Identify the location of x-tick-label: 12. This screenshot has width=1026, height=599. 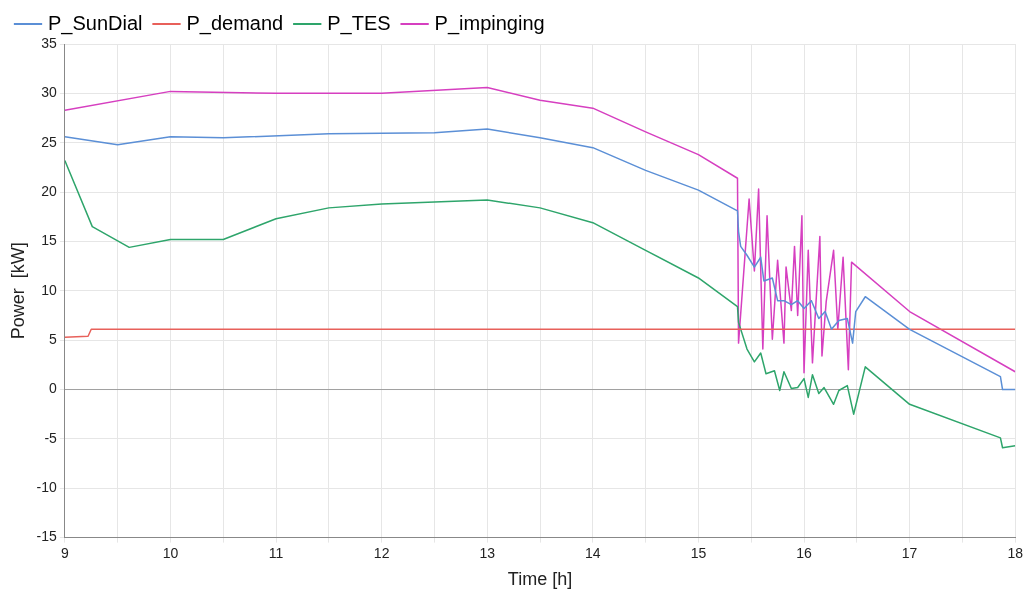
(381, 552).